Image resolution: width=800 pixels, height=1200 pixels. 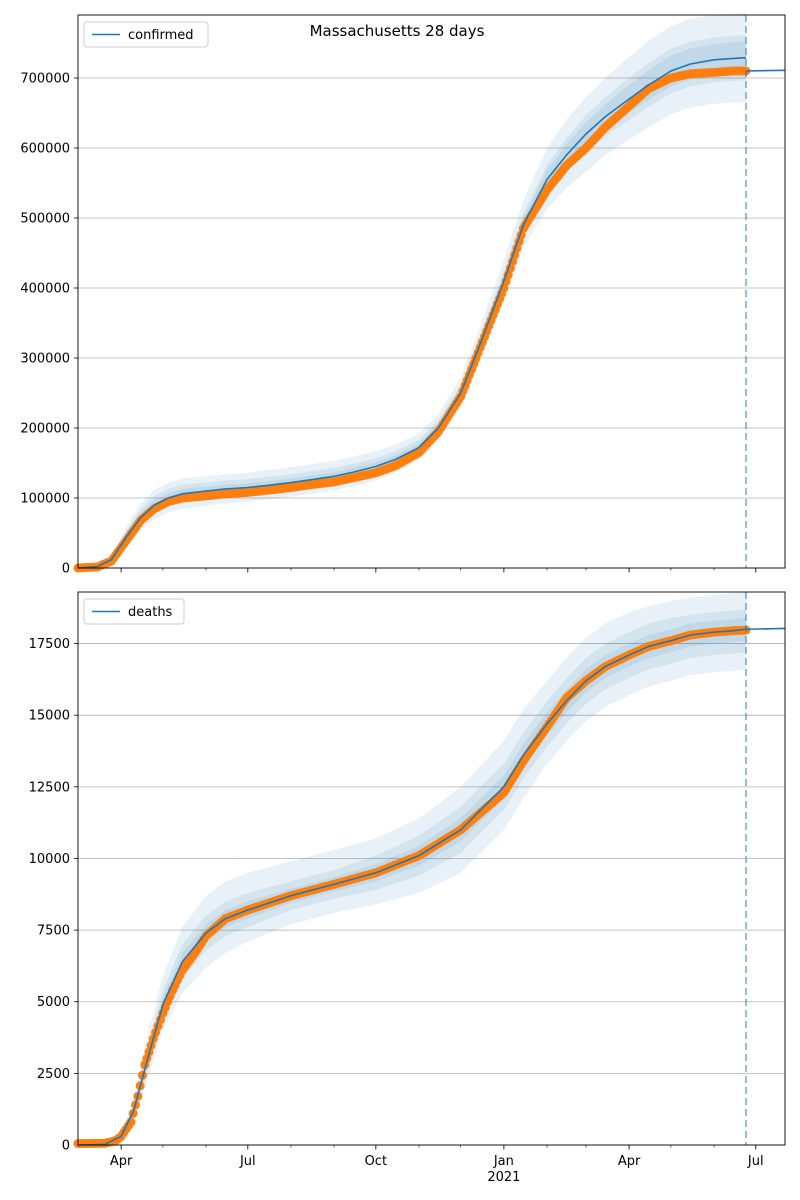 I want to click on y-tick-label: 200000, so click(x=45, y=429).